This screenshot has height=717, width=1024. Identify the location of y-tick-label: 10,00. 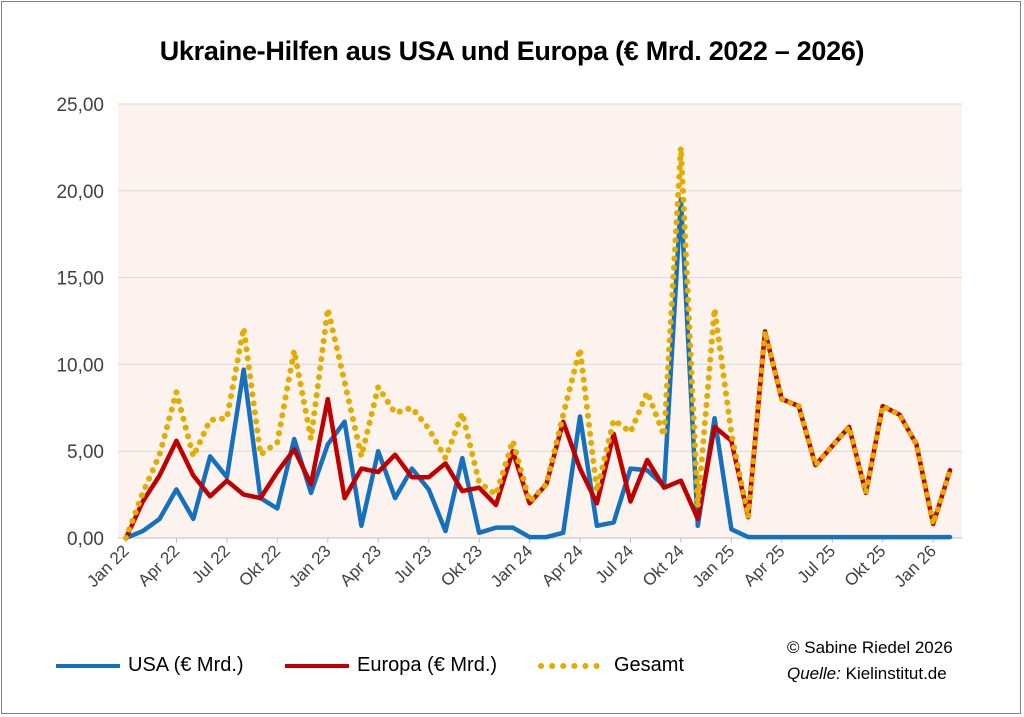
(80, 365).